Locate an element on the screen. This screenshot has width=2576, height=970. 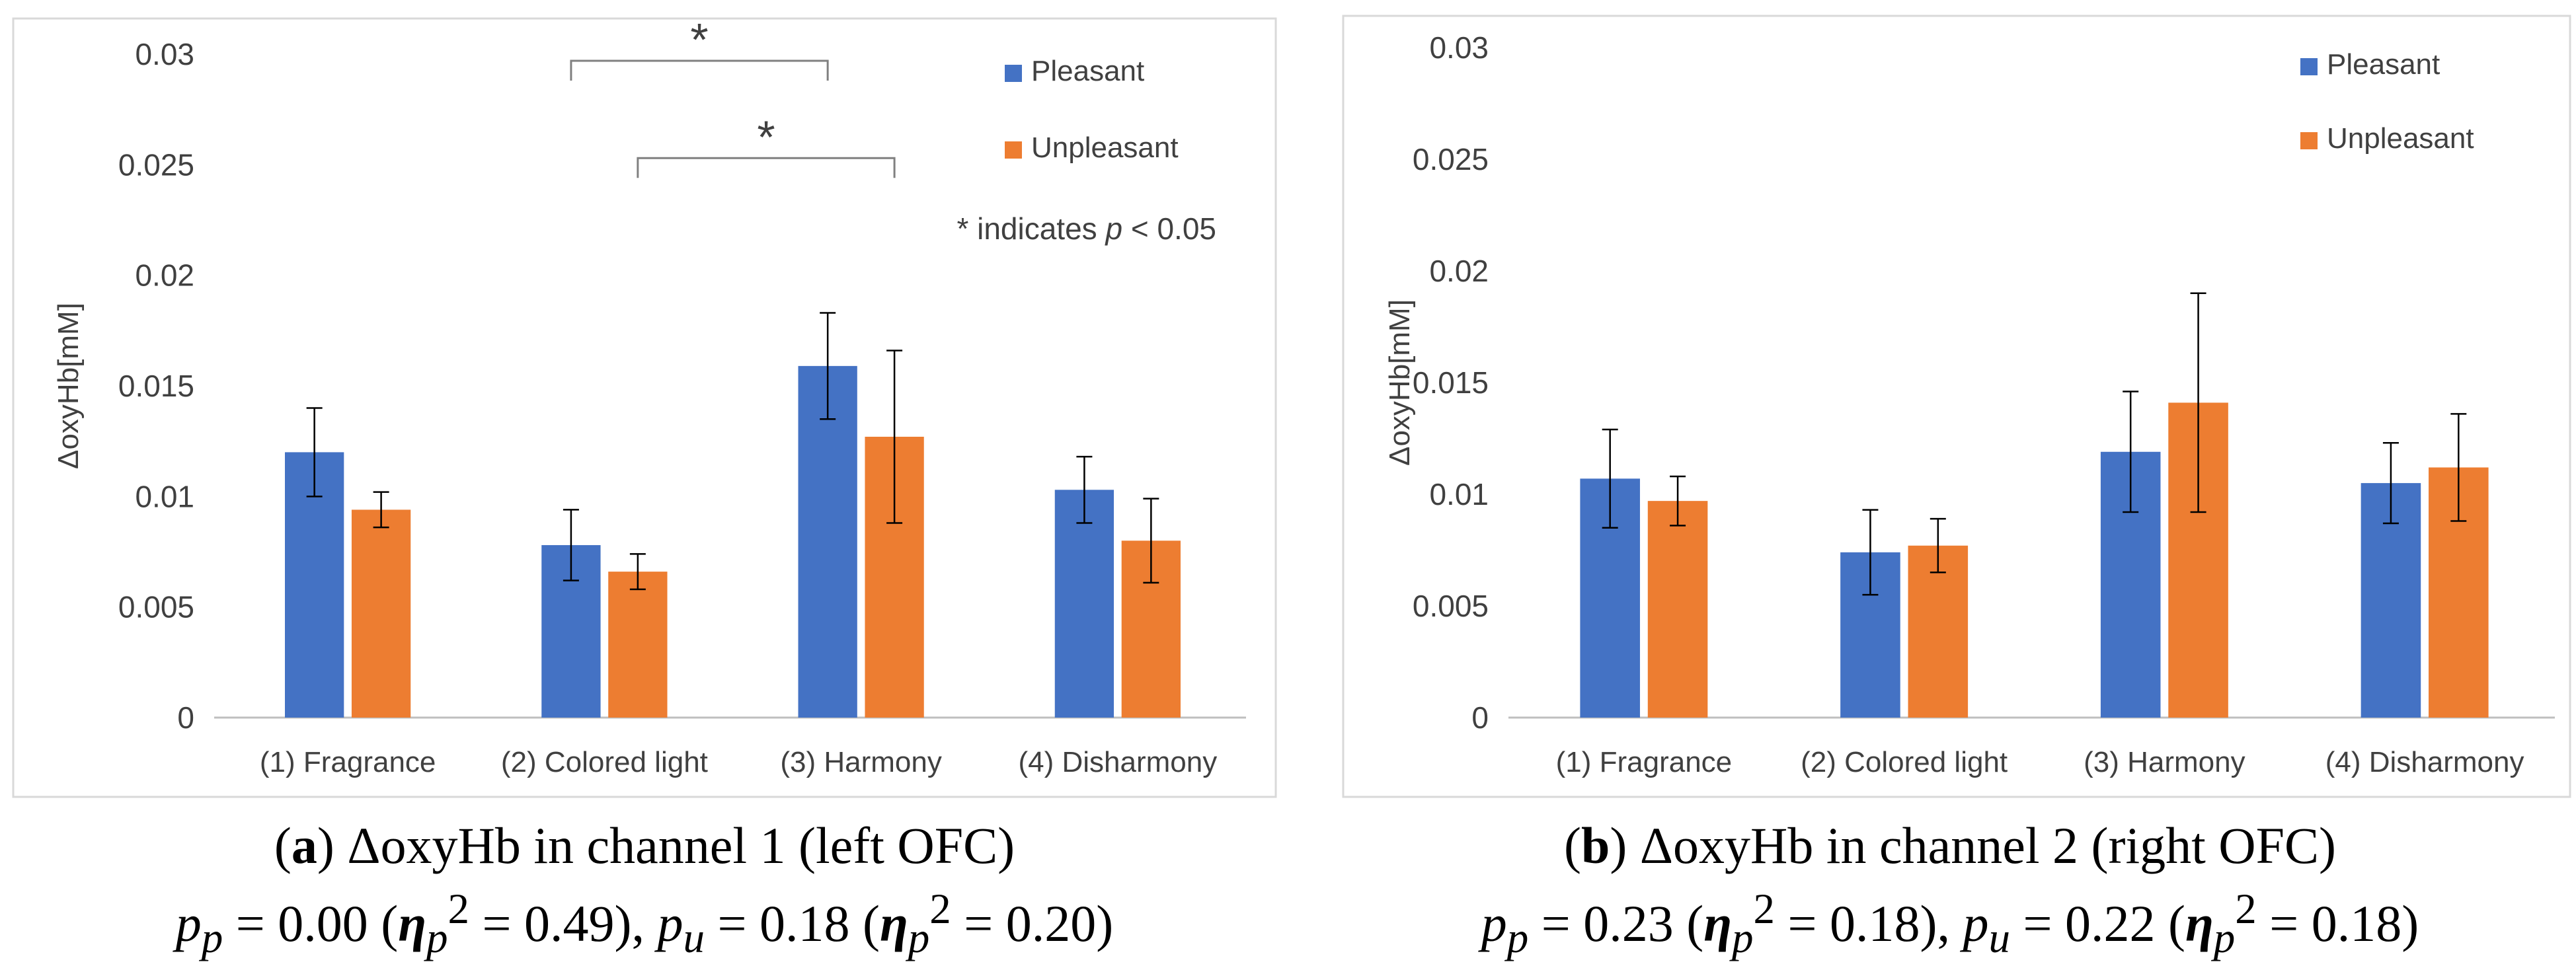
chart-1-ytick-label: 0.02 is located at coordinates (1459, 271).